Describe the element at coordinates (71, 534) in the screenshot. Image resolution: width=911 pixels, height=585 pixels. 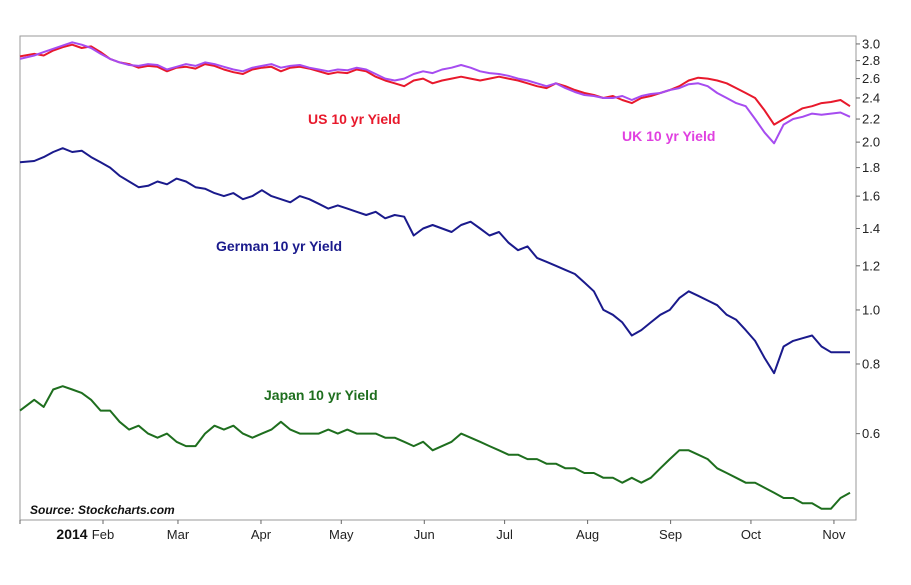
I see `x-year-label: 2014` at that location.